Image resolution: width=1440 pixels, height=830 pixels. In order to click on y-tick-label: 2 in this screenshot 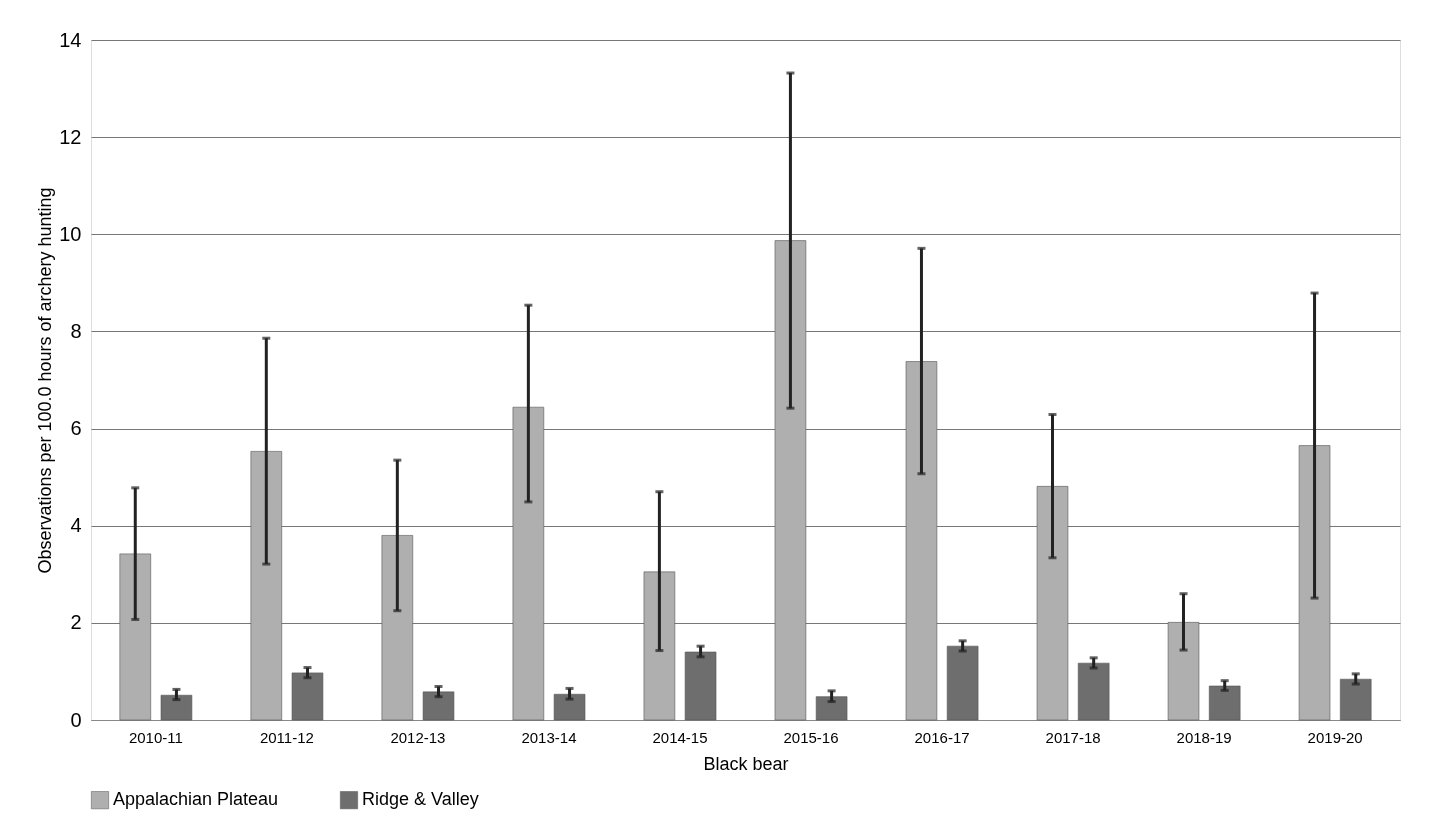, I will do `click(76, 622)`.